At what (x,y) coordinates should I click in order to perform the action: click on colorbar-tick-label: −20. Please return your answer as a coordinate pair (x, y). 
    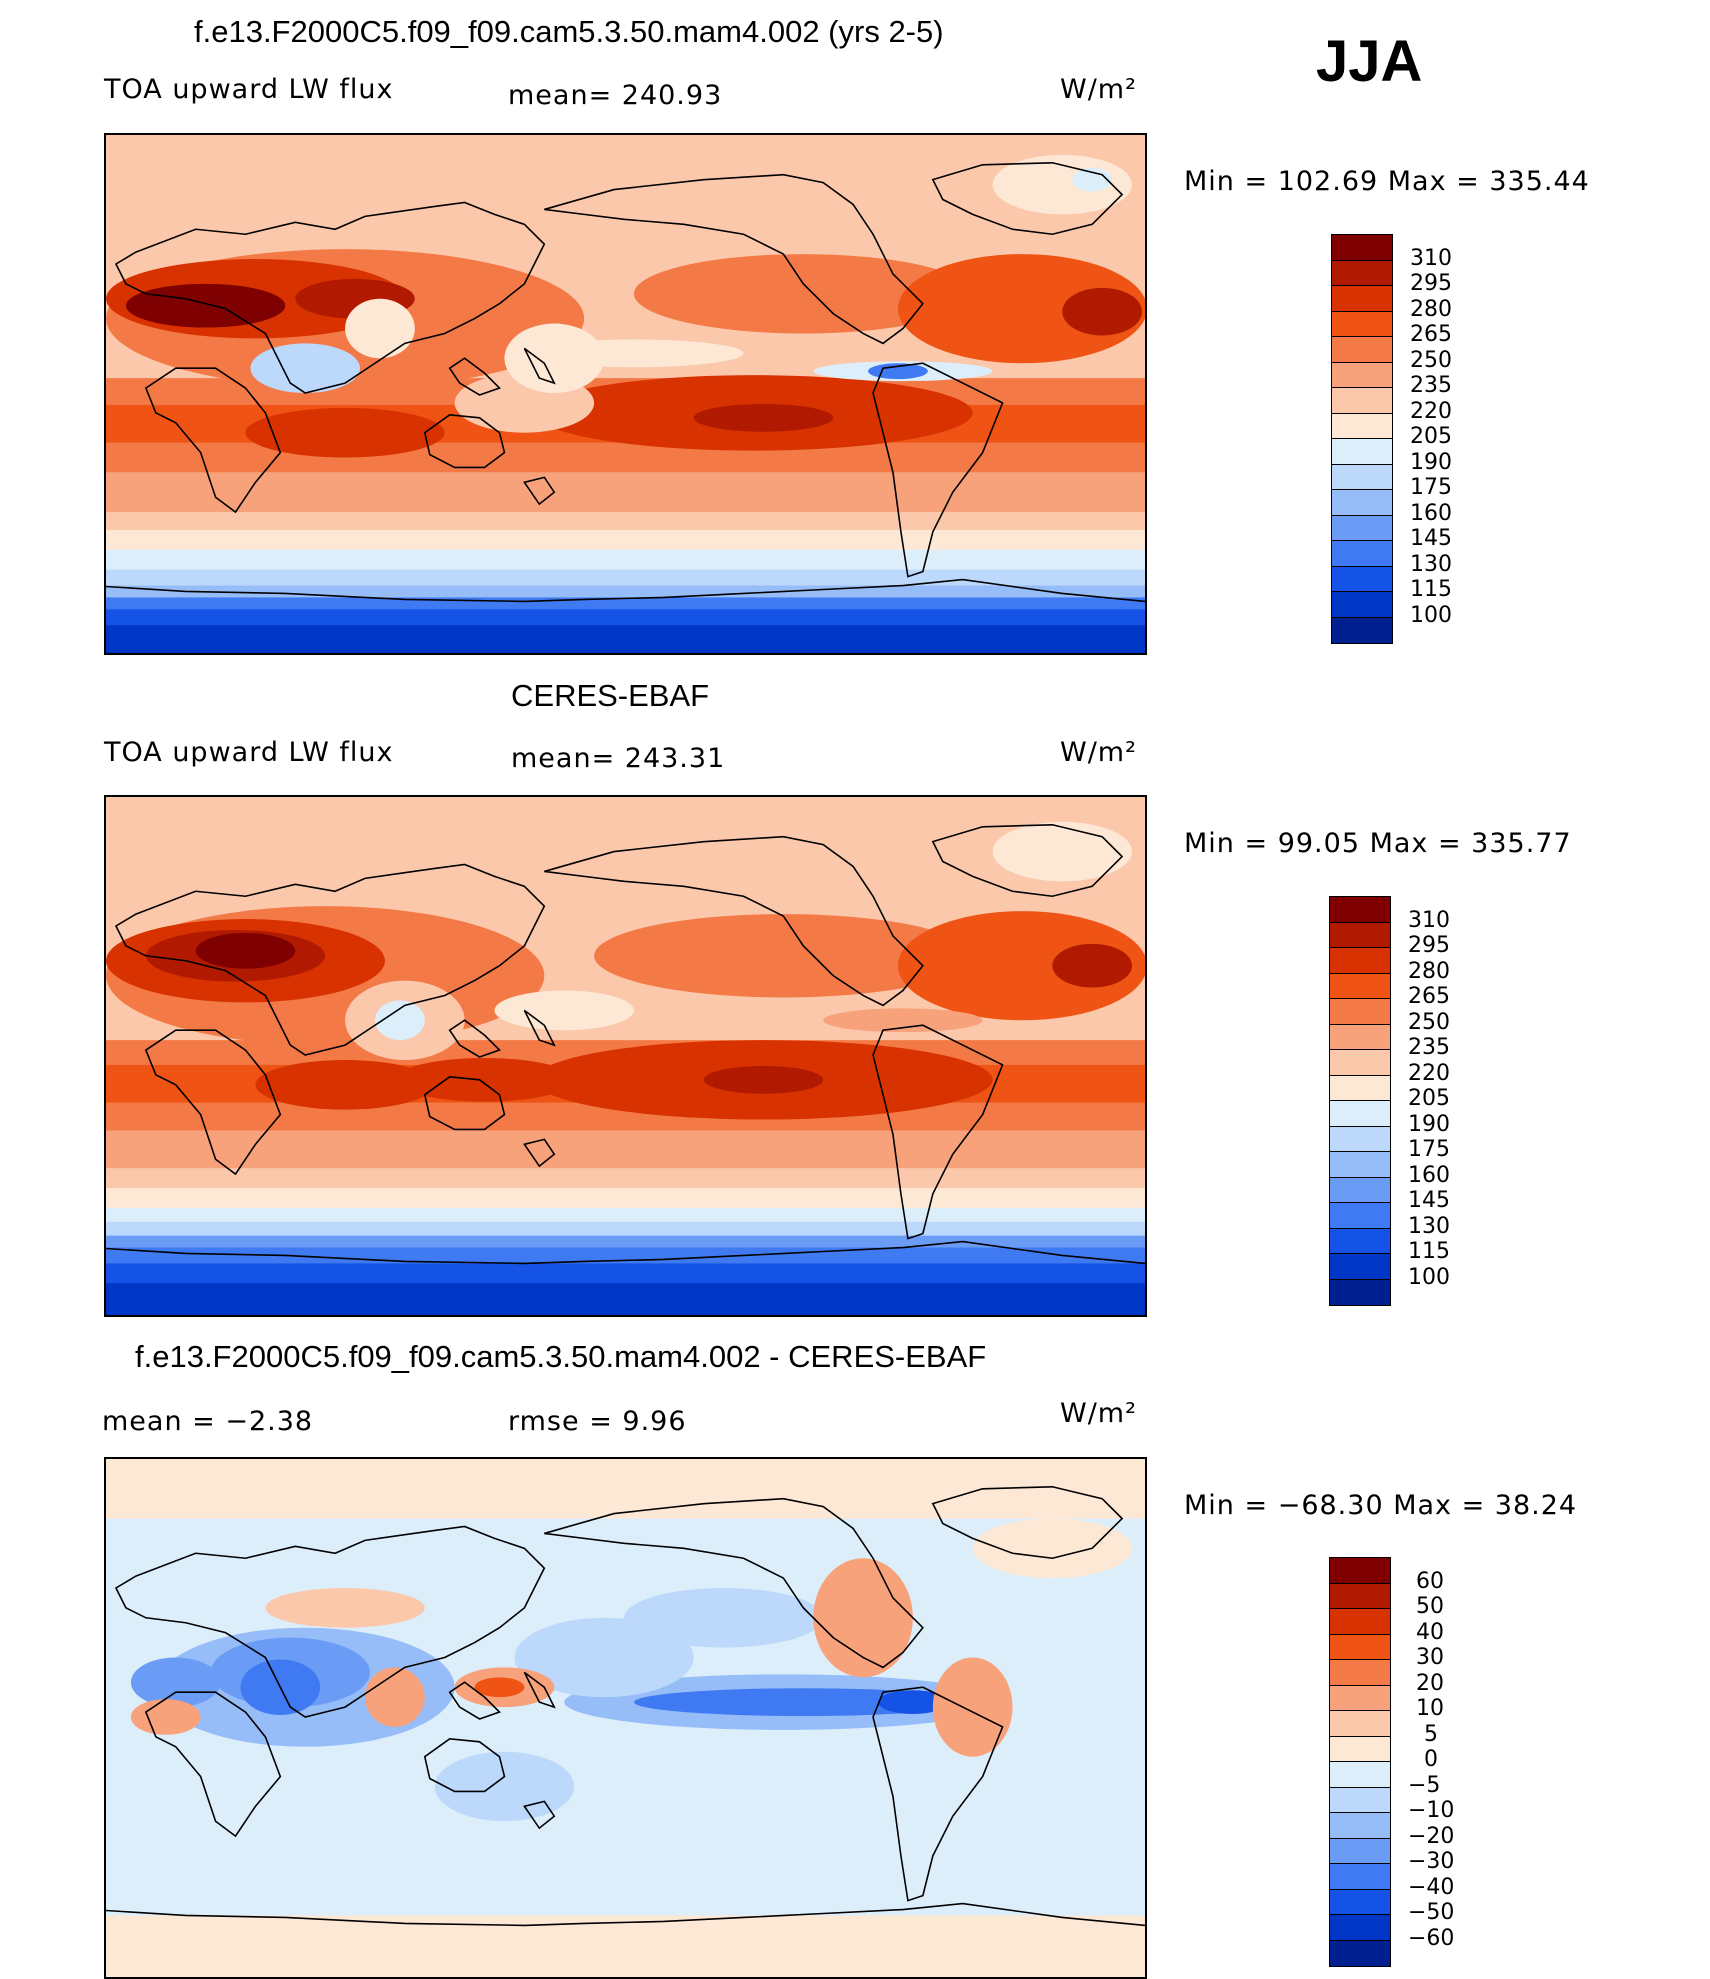
    Looking at the image, I should click on (1431, 1836).